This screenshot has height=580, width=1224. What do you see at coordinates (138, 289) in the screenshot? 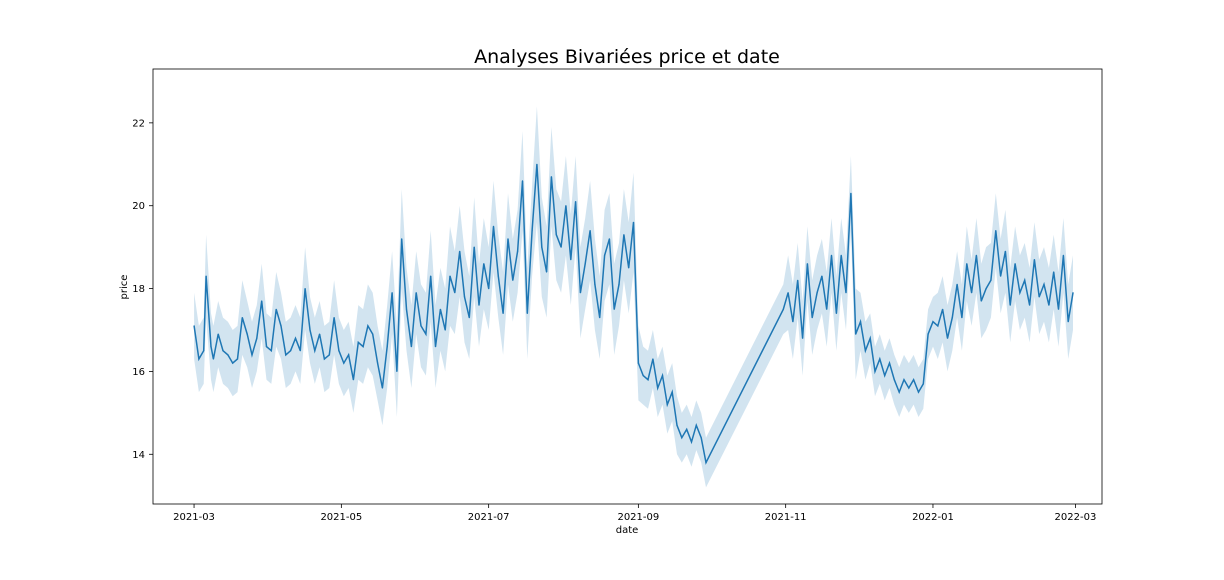
I see `y-tick-label: 18` at bounding box center [138, 289].